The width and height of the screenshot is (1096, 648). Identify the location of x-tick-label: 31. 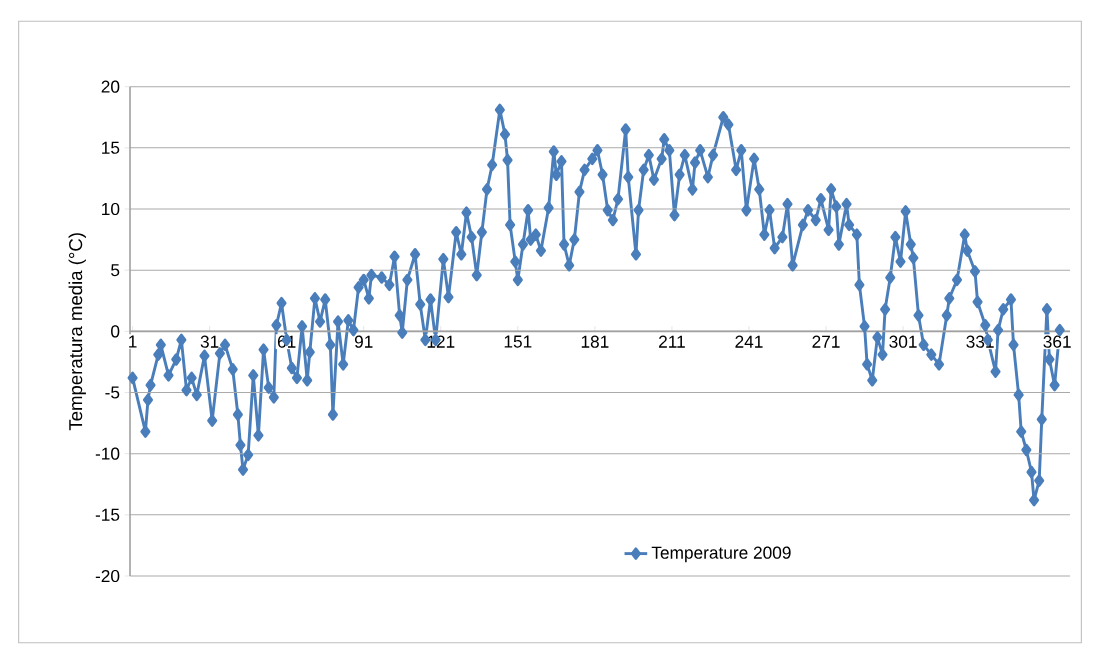
(209, 341).